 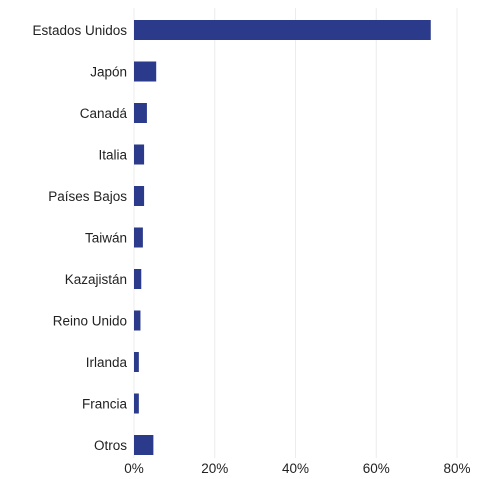 What do you see at coordinates (456, 468) in the screenshot?
I see `x-tick-label: 80%` at bounding box center [456, 468].